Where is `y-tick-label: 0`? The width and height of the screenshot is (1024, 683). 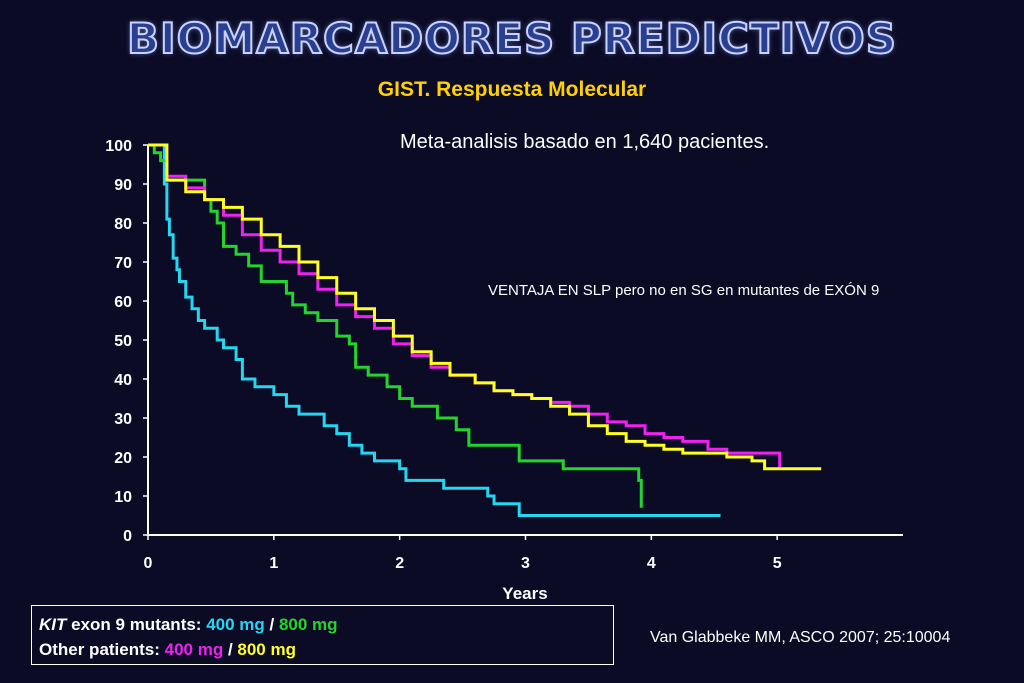
y-tick-label: 0 is located at coordinates (127, 536).